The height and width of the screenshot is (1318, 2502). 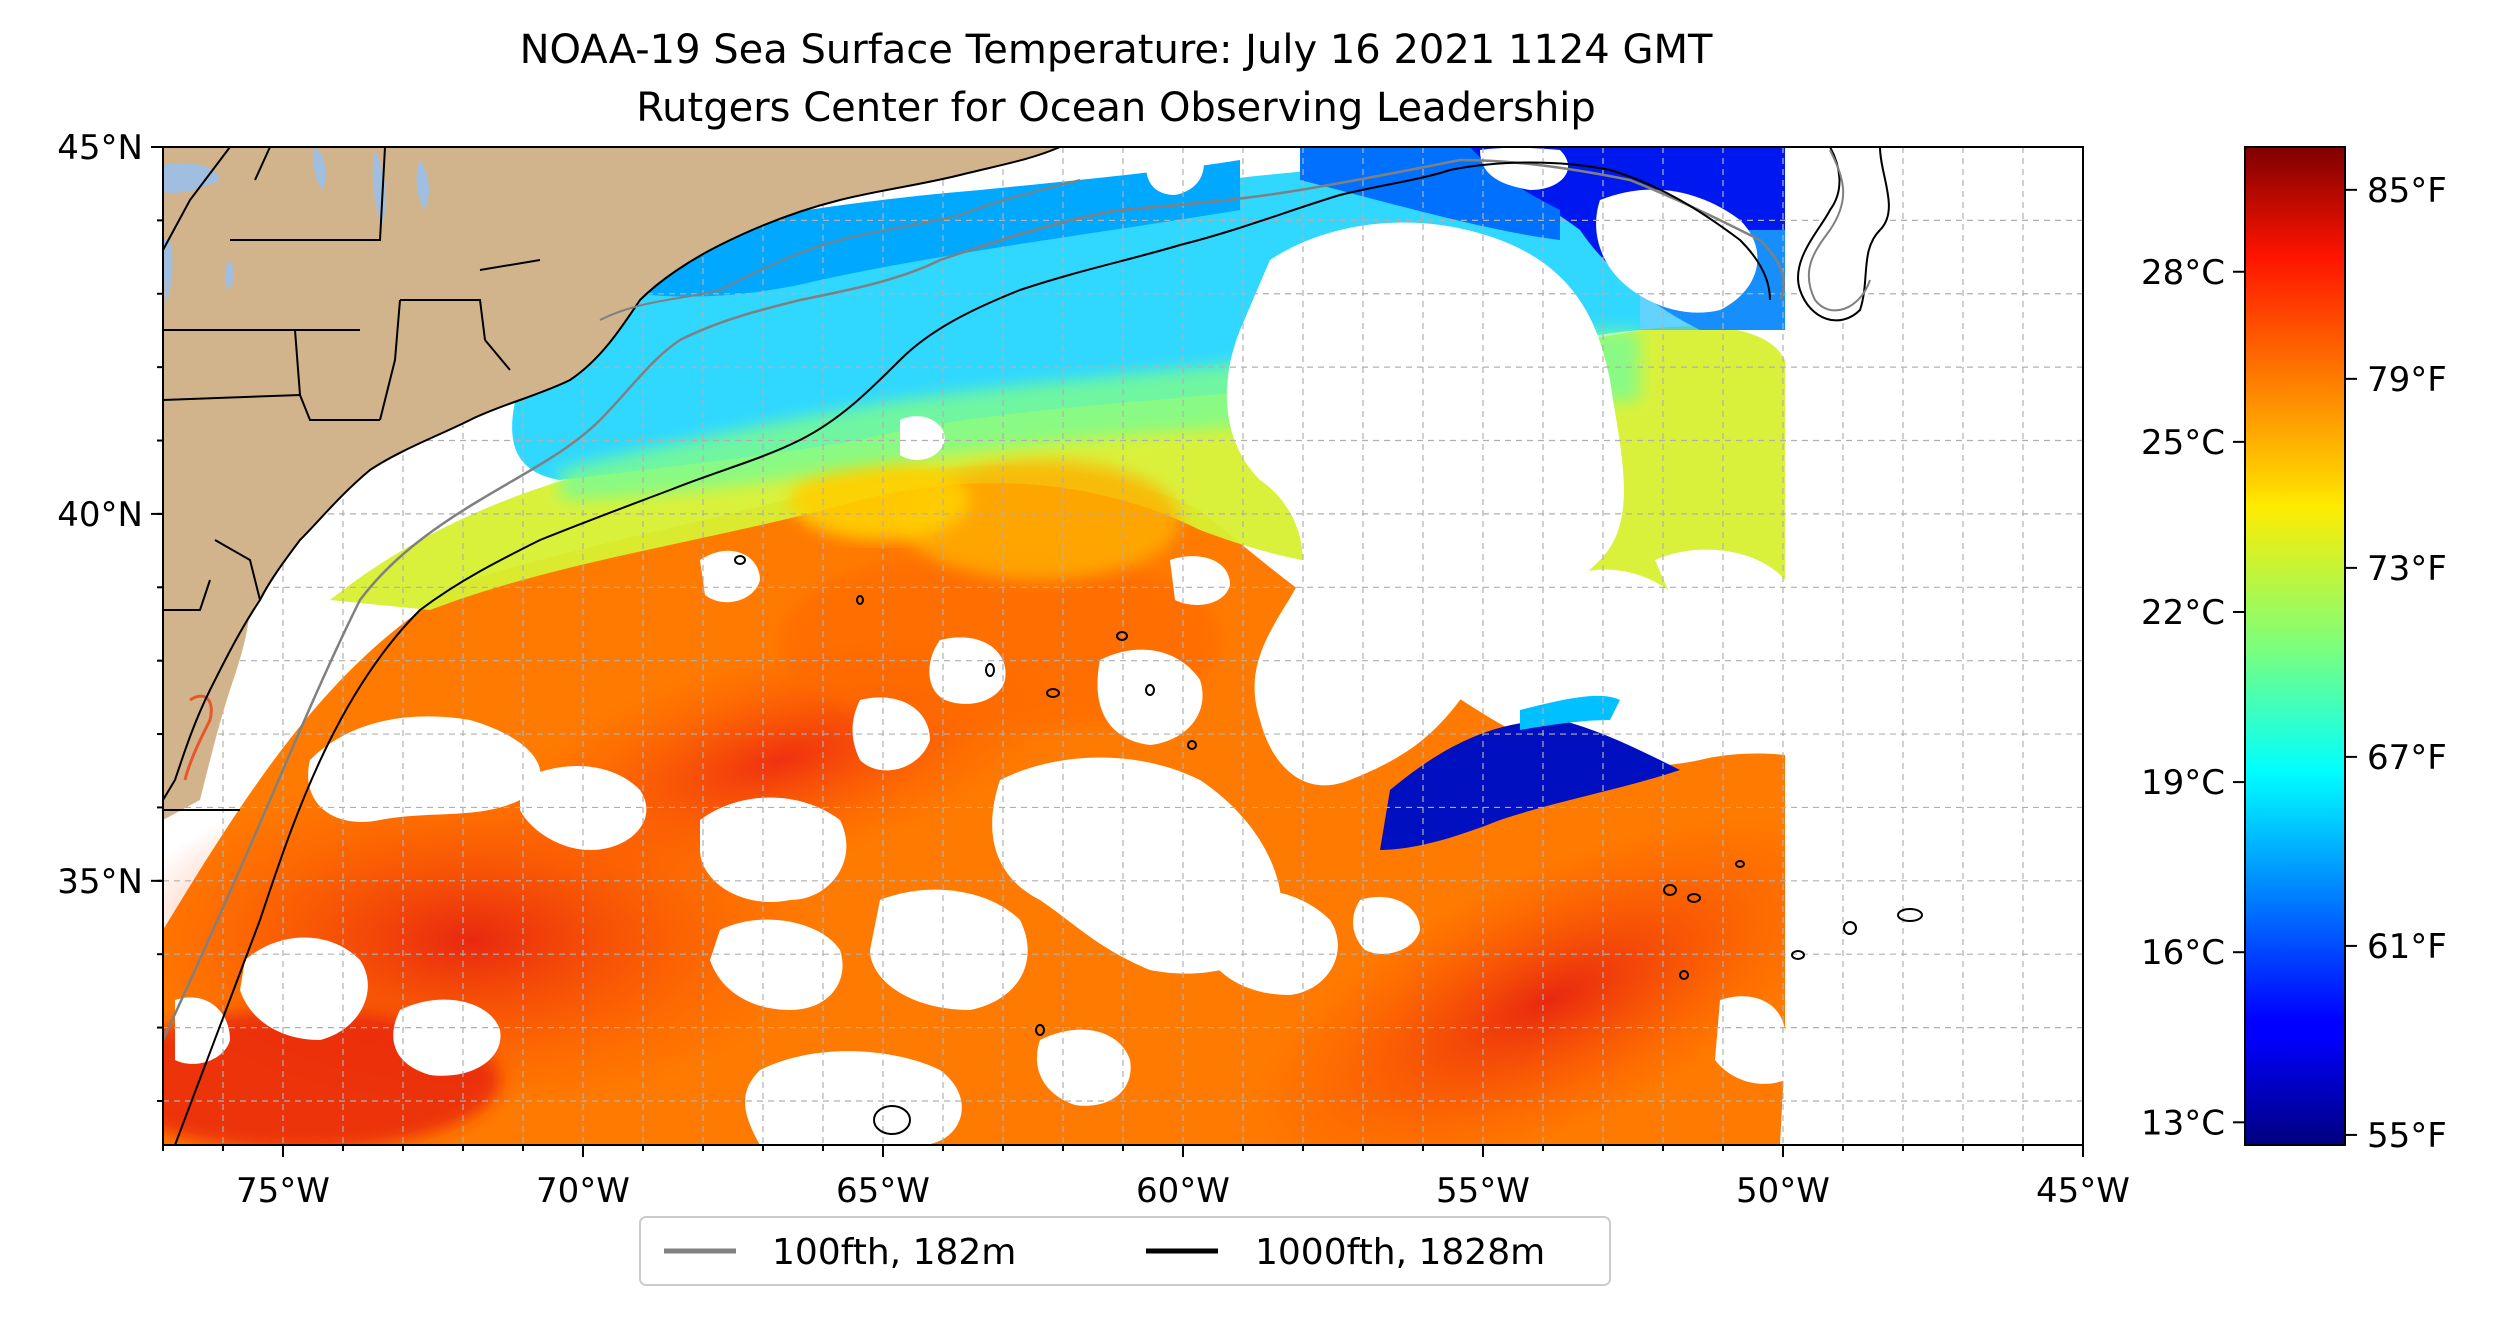 I want to click on y-axis: 45°N 40°N 35°N, so click(x=110, y=615).